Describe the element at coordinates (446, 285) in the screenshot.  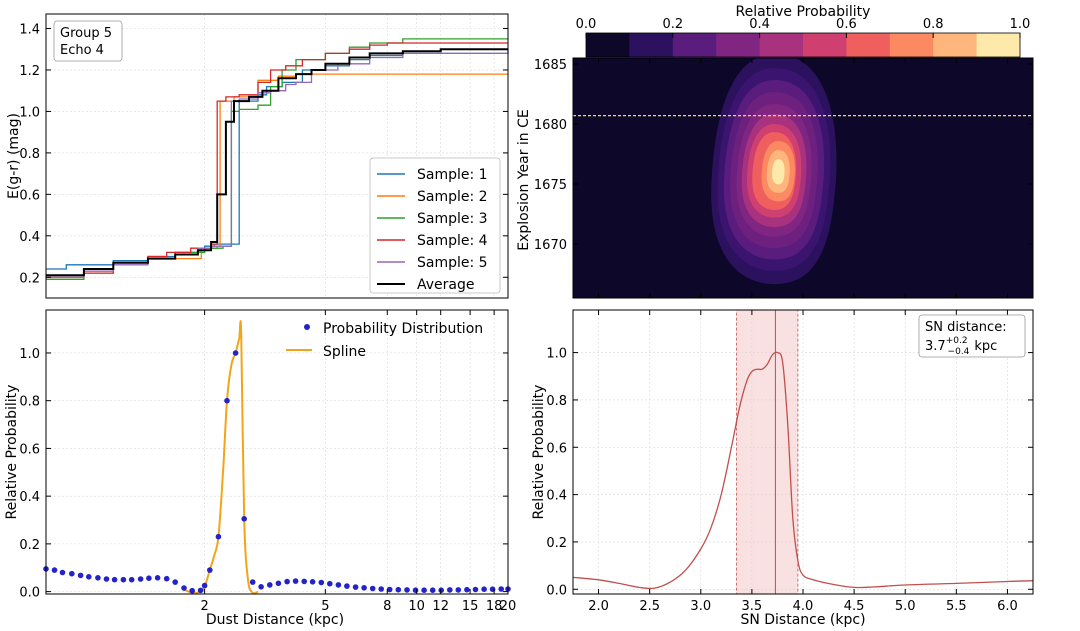
I see `legend-label-tl: Average` at that location.